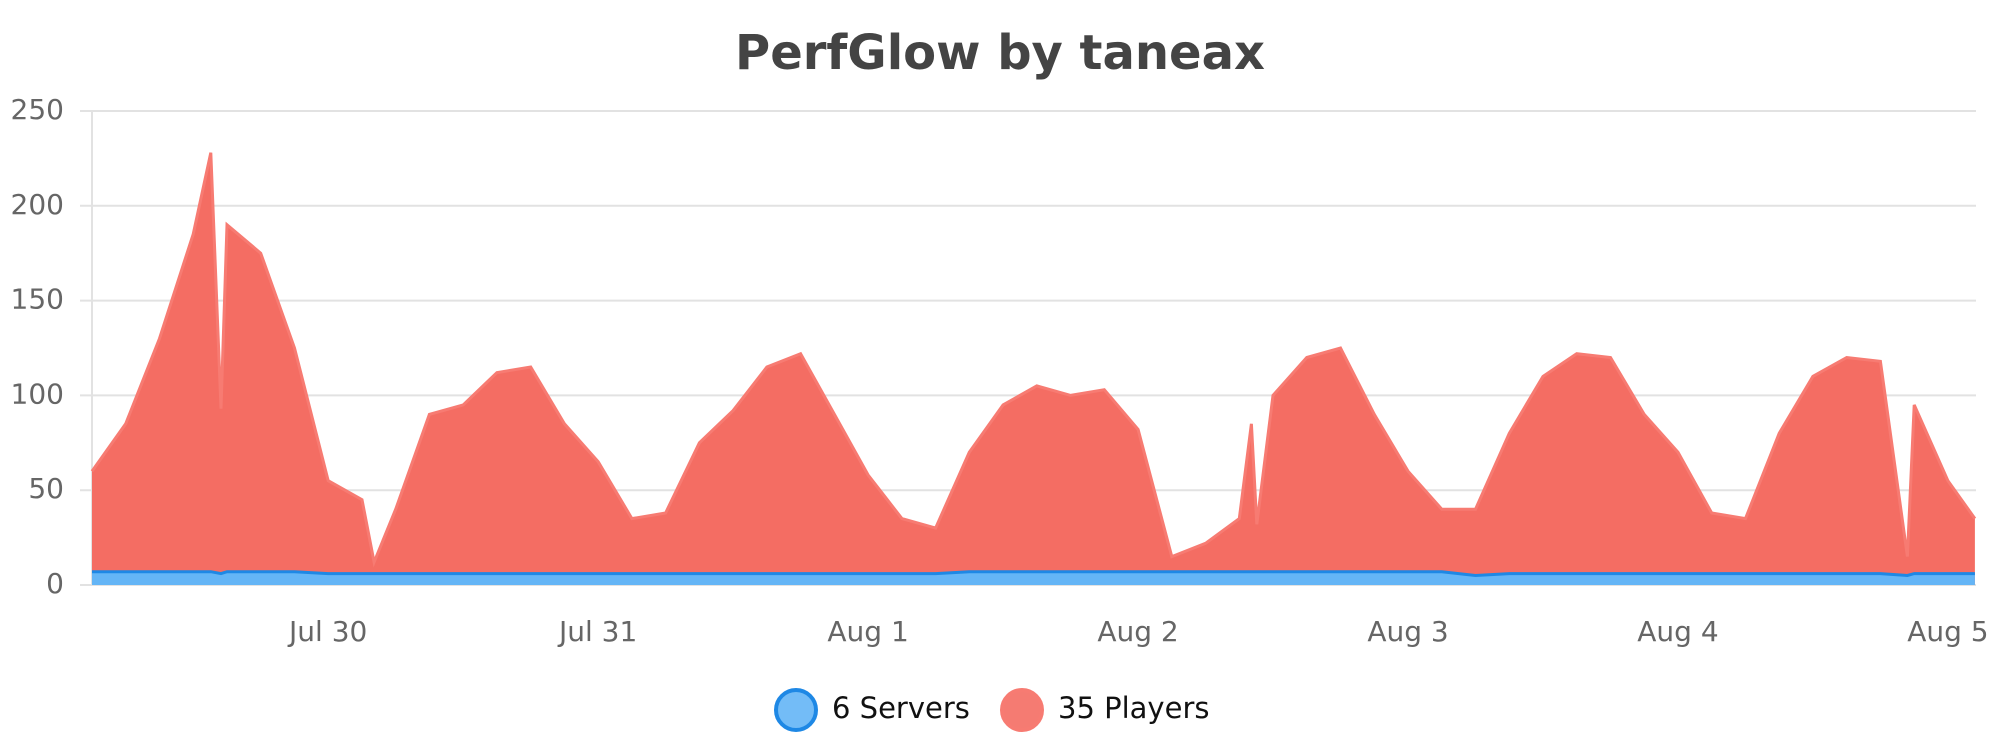 The width and height of the screenshot is (2000, 750). What do you see at coordinates (37, 299) in the screenshot?
I see `y-tick-label: 150` at bounding box center [37, 299].